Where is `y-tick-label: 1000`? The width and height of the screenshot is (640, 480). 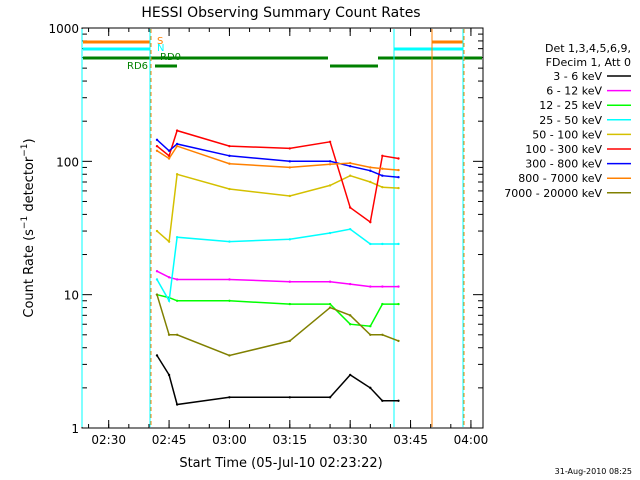
y-tick-label: 1000 is located at coordinates (63, 29).